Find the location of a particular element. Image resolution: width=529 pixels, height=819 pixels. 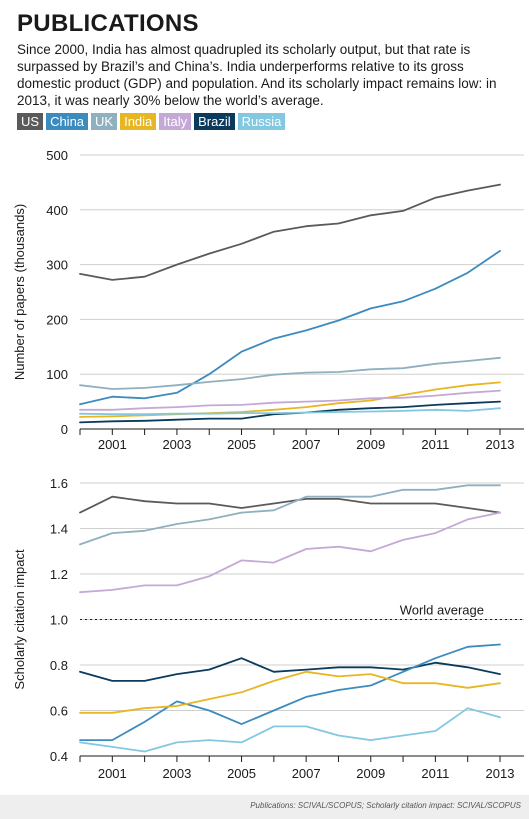

legend-item-italy: Italy is located at coordinates (175, 121).